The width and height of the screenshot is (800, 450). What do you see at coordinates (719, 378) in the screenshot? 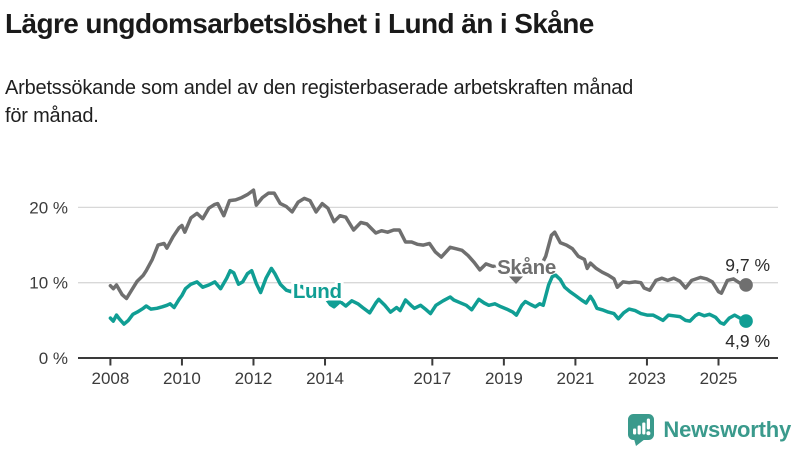
I see `x-tick-label: 2025` at bounding box center [719, 378].